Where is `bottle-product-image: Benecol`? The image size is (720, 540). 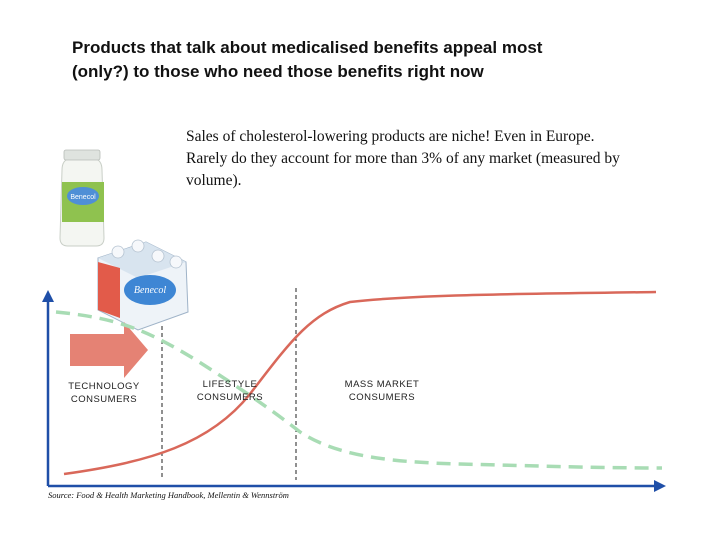 bottle-product-image: Benecol is located at coordinates (95, 195).